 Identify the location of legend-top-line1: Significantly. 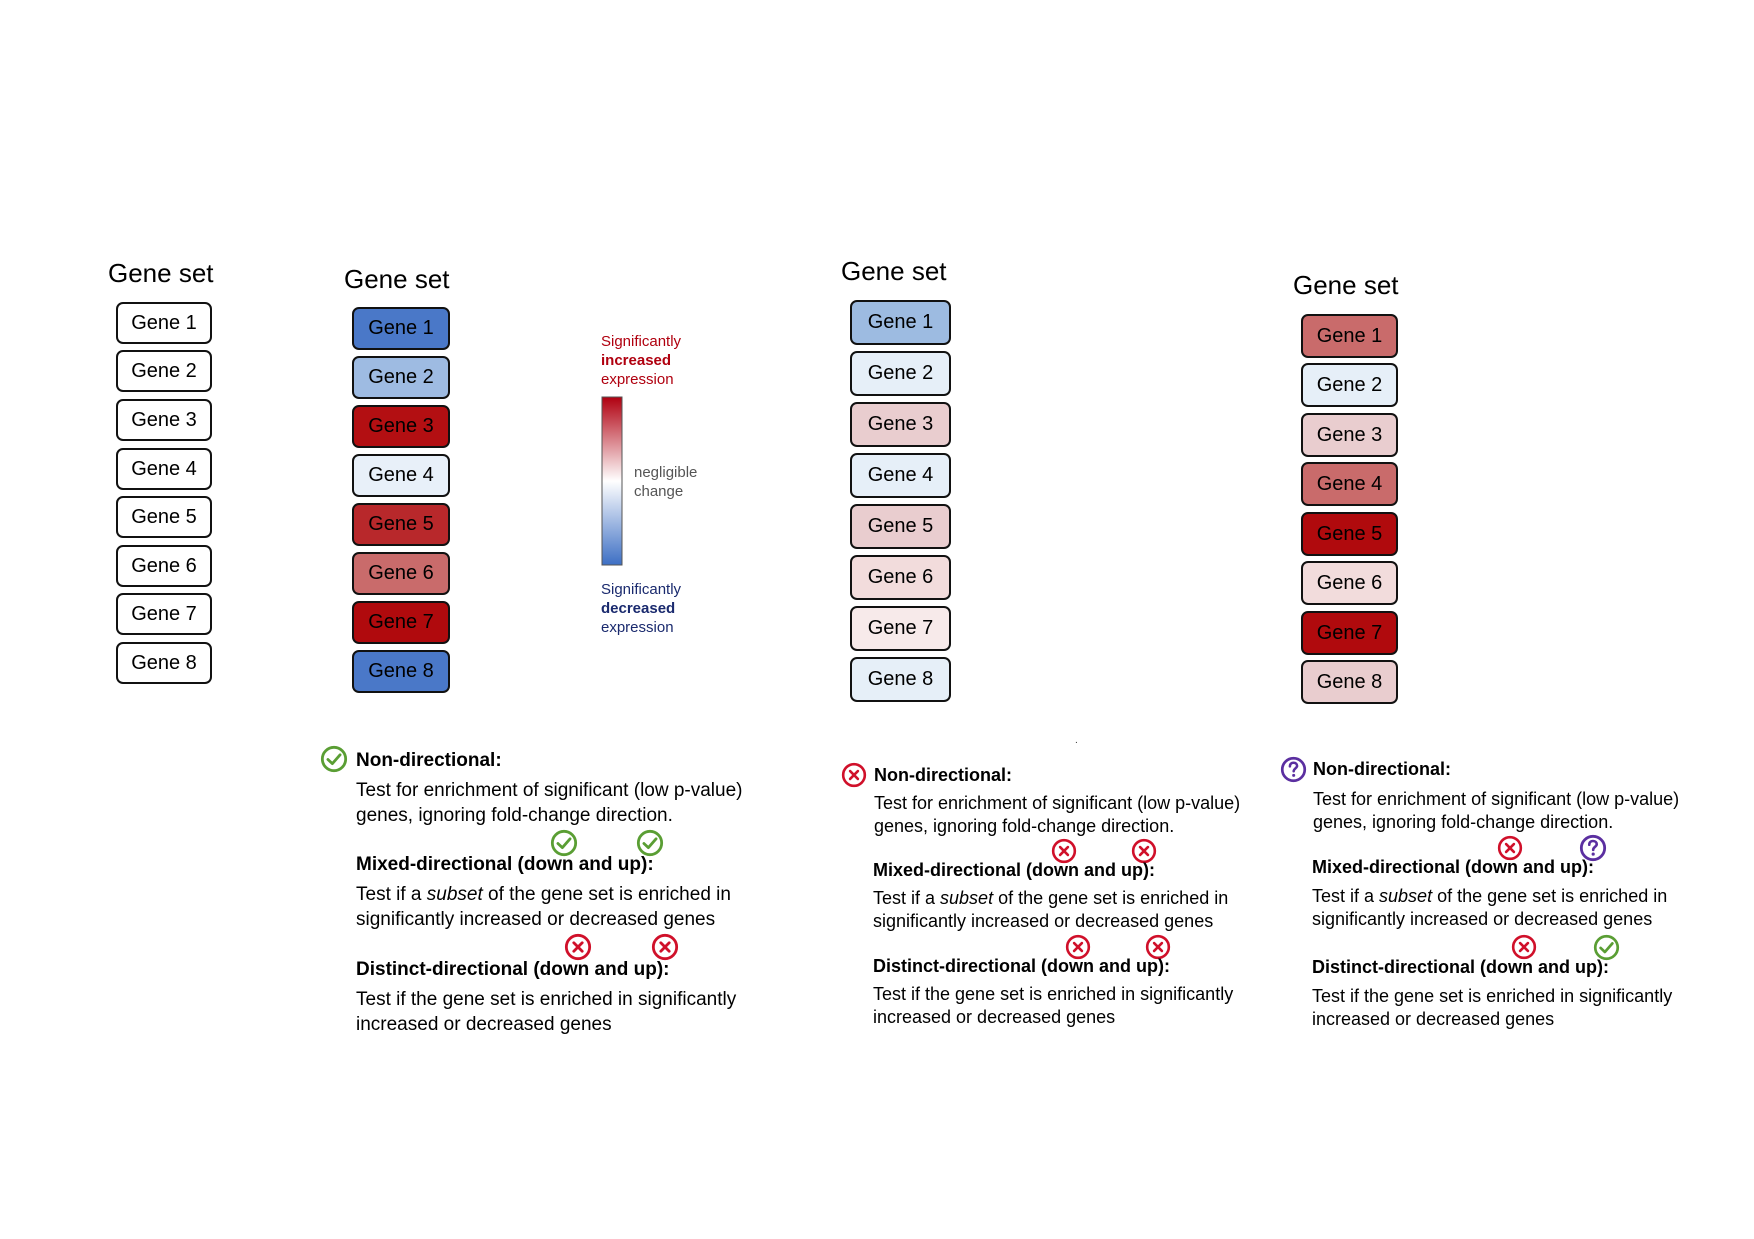
(641, 341).